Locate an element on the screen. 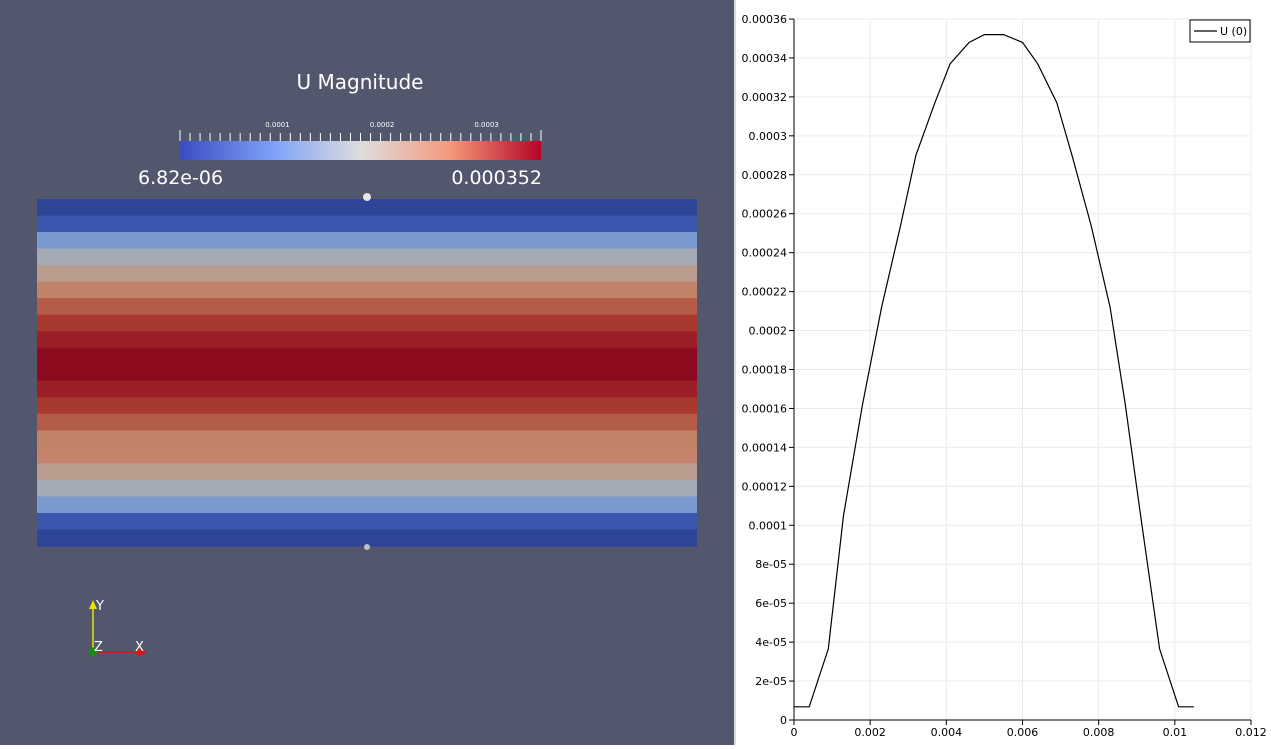  legend-box is located at coordinates (1220, 31).